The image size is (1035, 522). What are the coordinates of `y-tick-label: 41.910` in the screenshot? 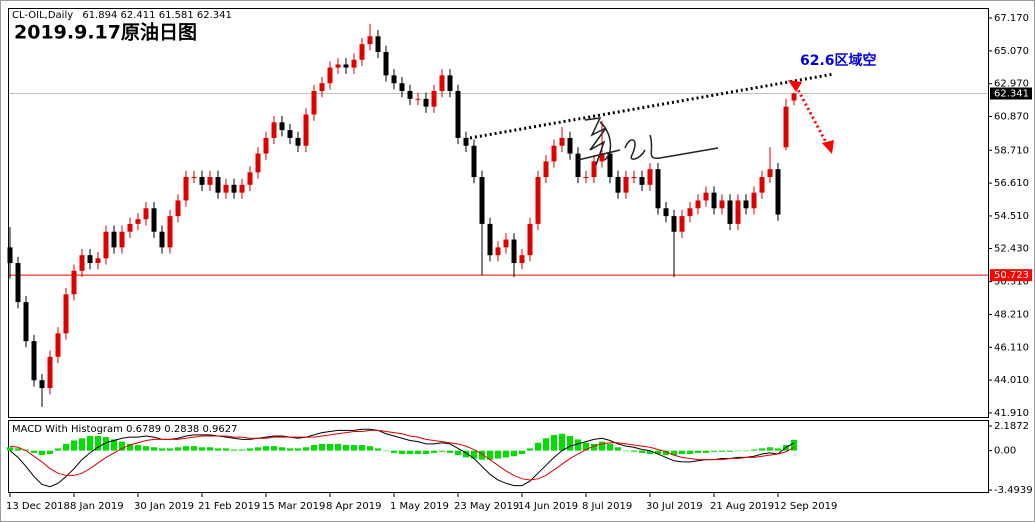 It's located at (1011, 413).